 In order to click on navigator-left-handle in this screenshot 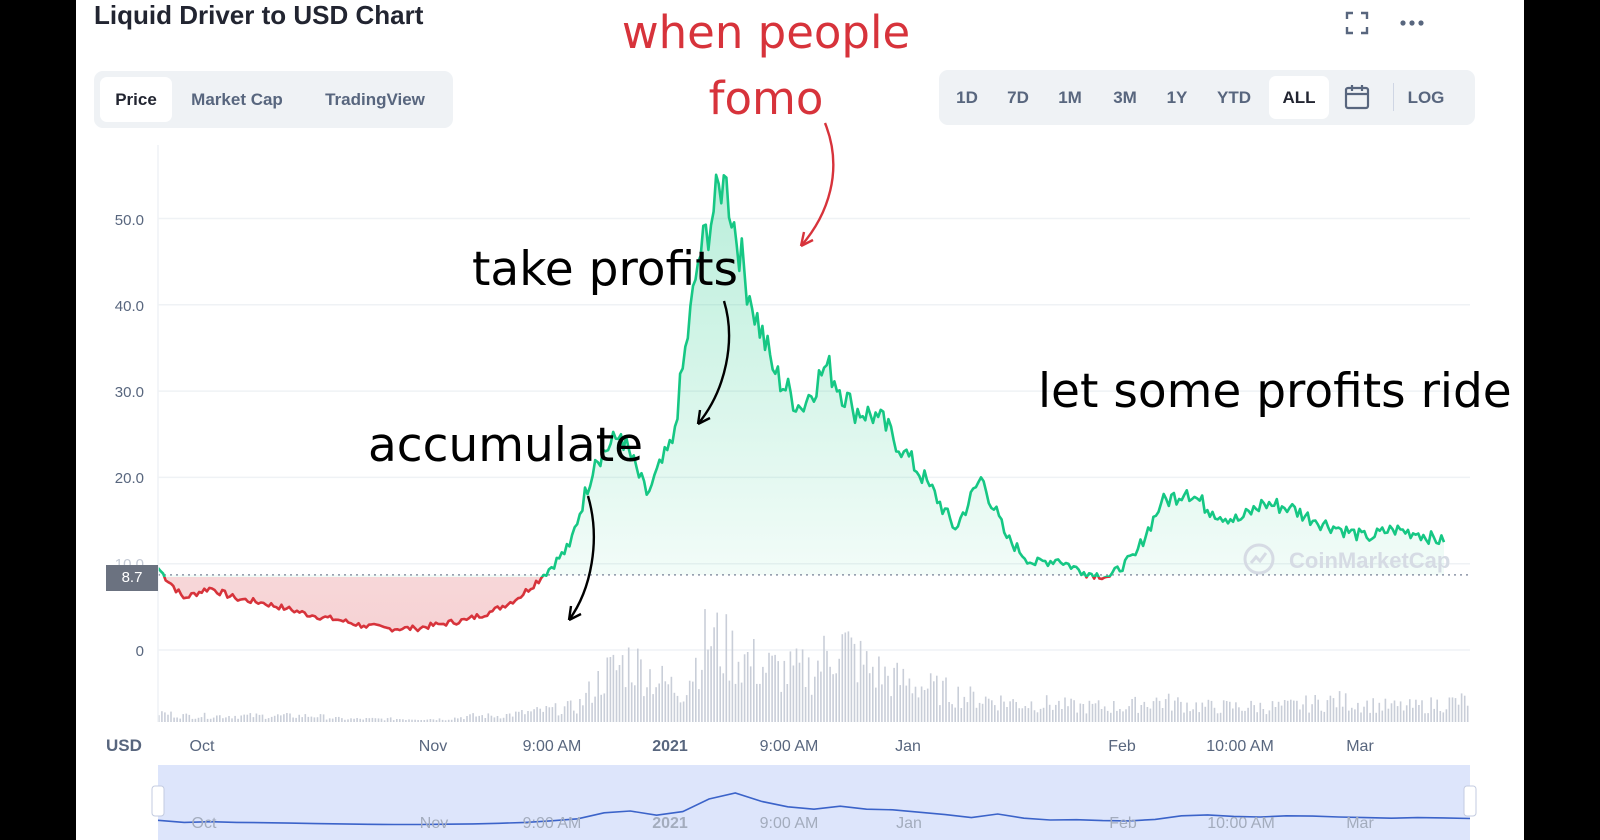, I will do `click(158, 801)`.